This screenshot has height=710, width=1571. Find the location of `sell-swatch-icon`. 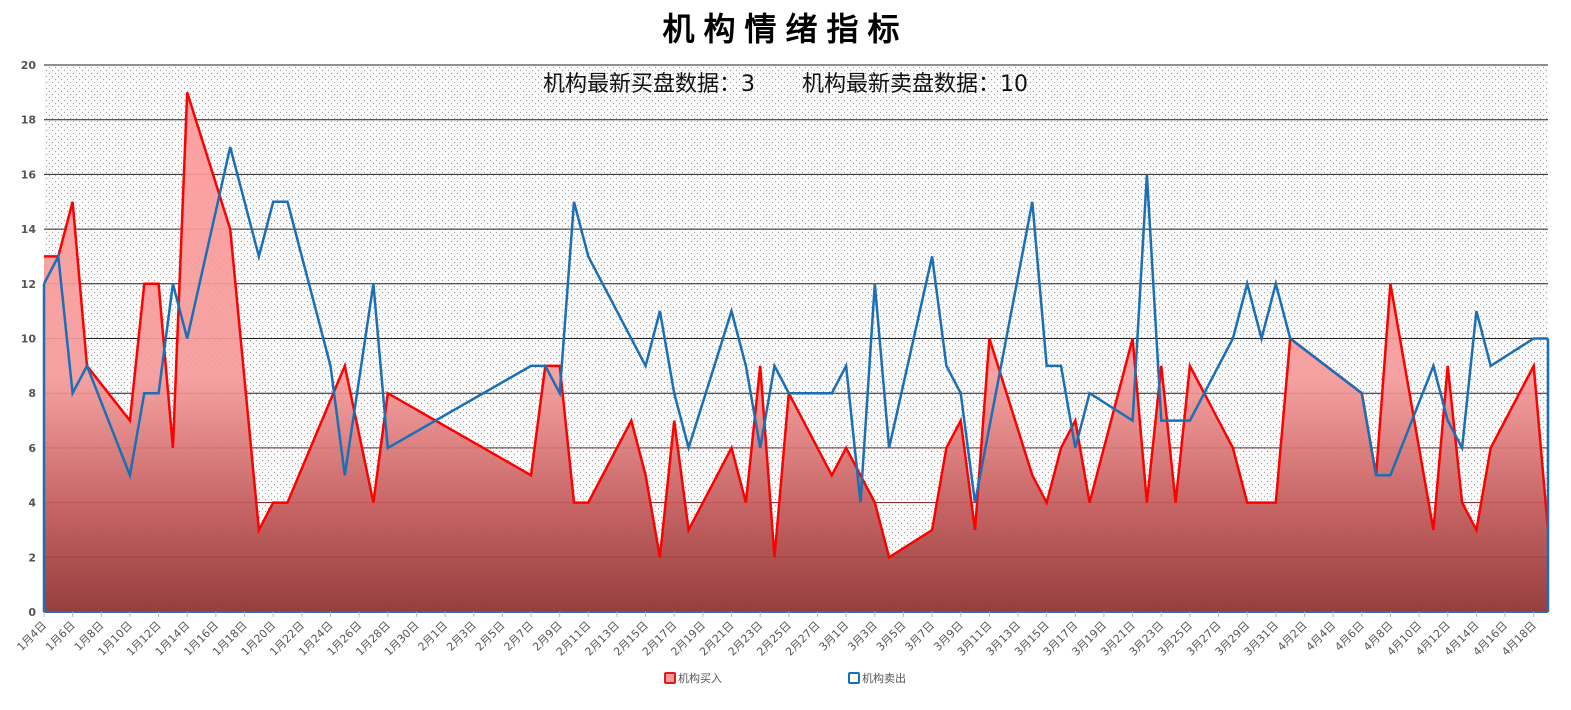

sell-swatch-icon is located at coordinates (854, 678).